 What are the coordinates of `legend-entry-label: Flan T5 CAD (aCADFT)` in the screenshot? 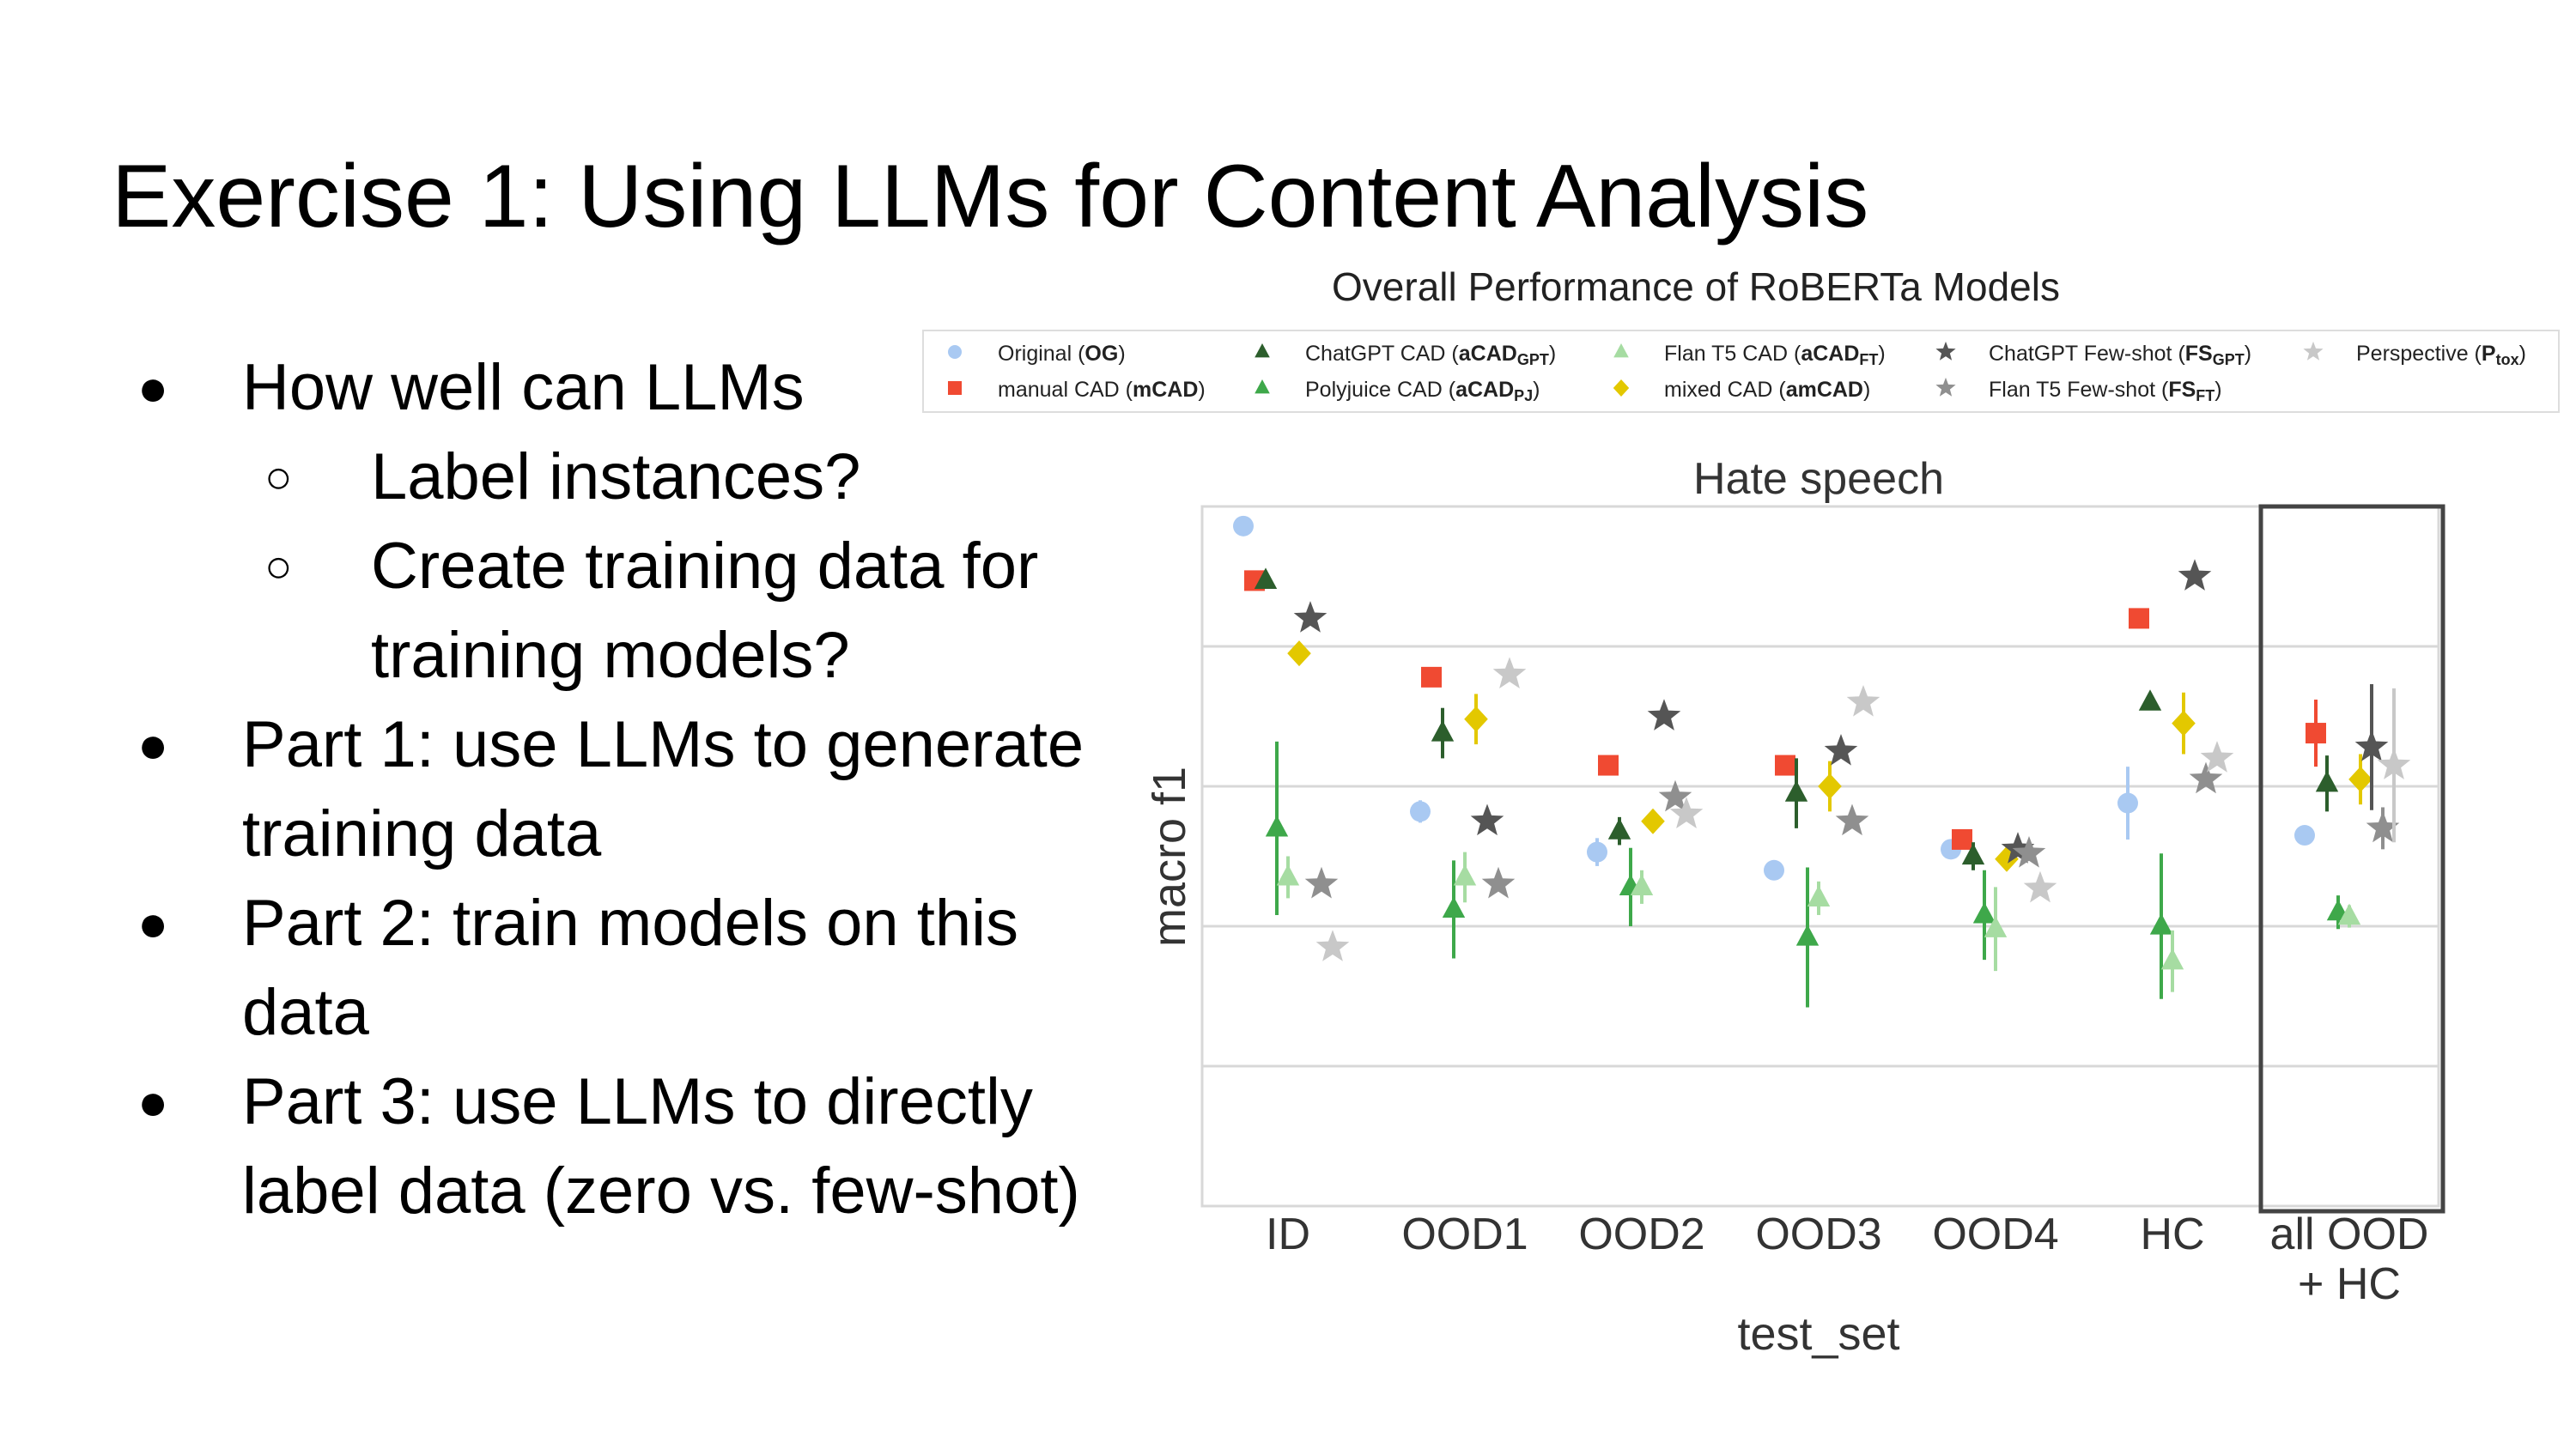 It's located at (1775, 355).